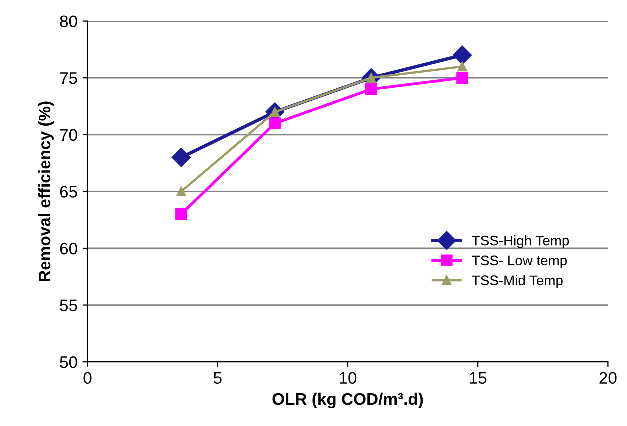  What do you see at coordinates (46, 192) in the screenshot?
I see `y-axis-title: Removal efficiency (%)` at bounding box center [46, 192].